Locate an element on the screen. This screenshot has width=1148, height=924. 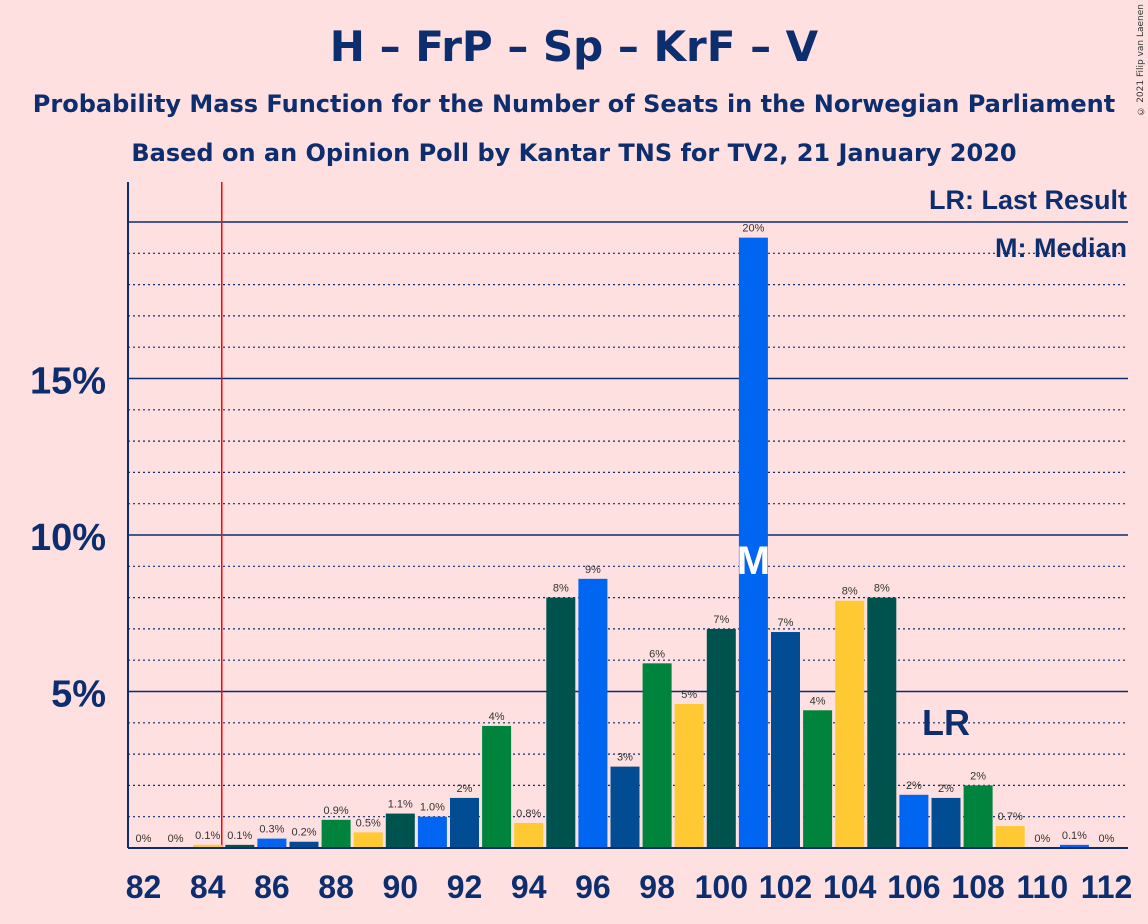
bar-value-label: 3% is located at coordinates (625, 758).